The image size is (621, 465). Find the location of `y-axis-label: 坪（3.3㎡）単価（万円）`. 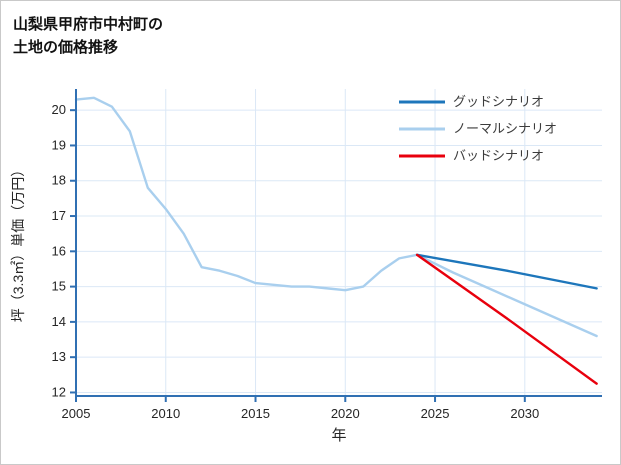

y-axis-label: 坪（3.3㎡）単価（万円） is located at coordinates (18, 242).